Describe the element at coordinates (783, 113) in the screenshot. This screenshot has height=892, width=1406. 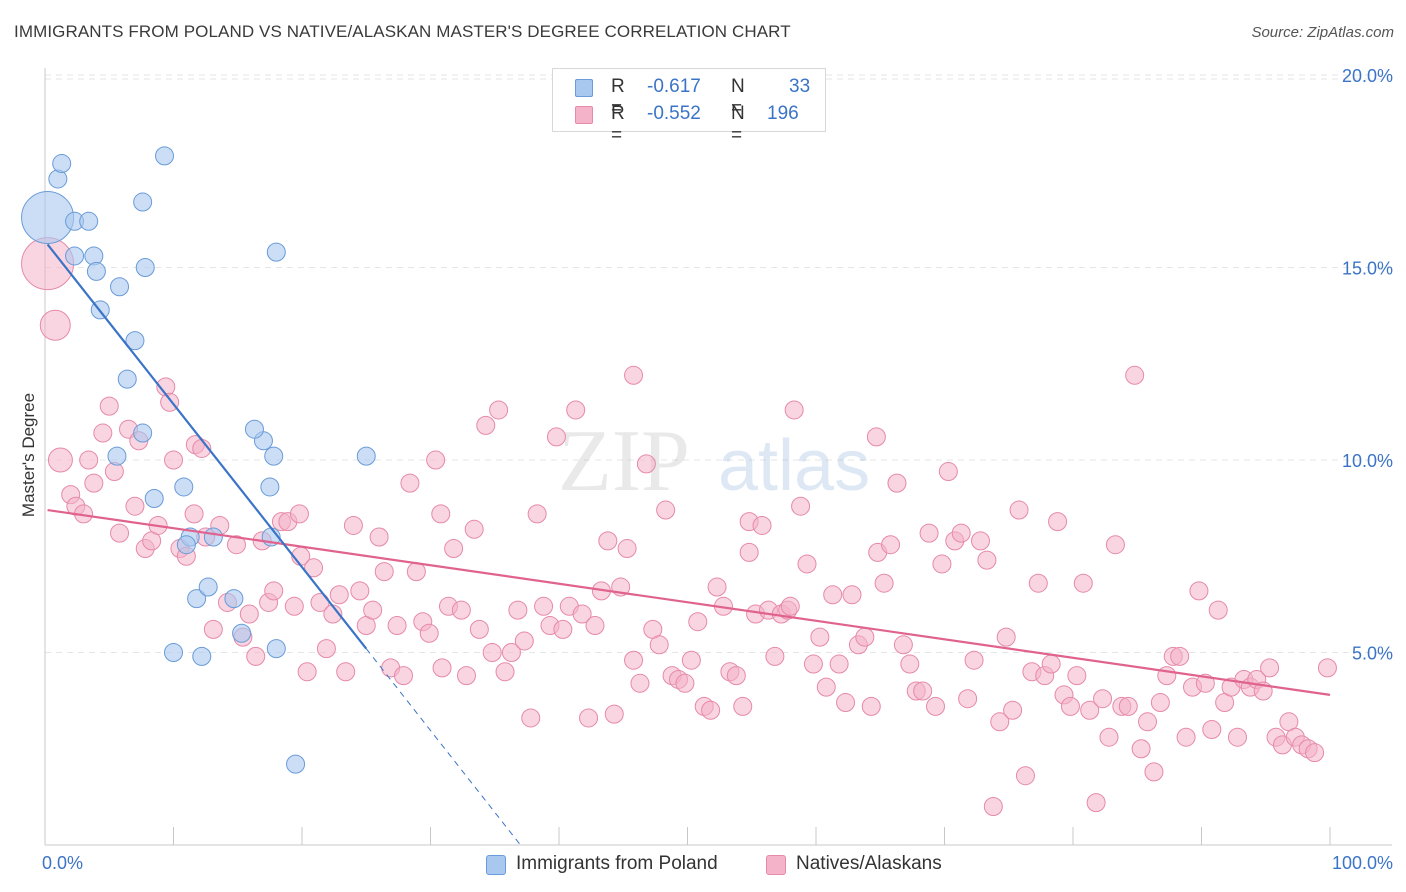
I see `legend-n-value: 196` at that location.